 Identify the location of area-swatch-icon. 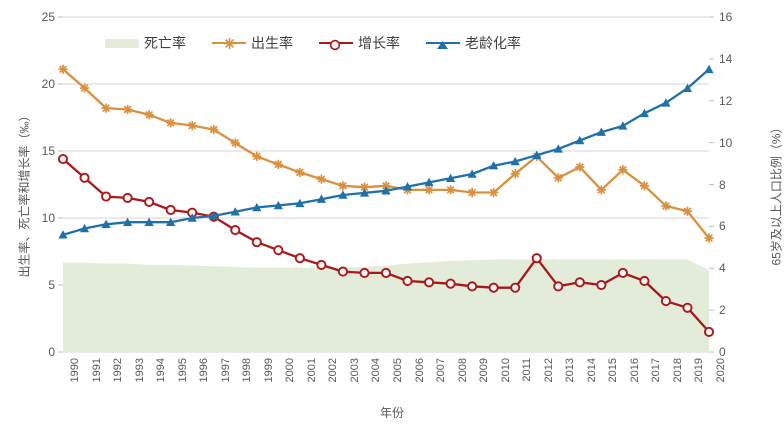
(122, 43).